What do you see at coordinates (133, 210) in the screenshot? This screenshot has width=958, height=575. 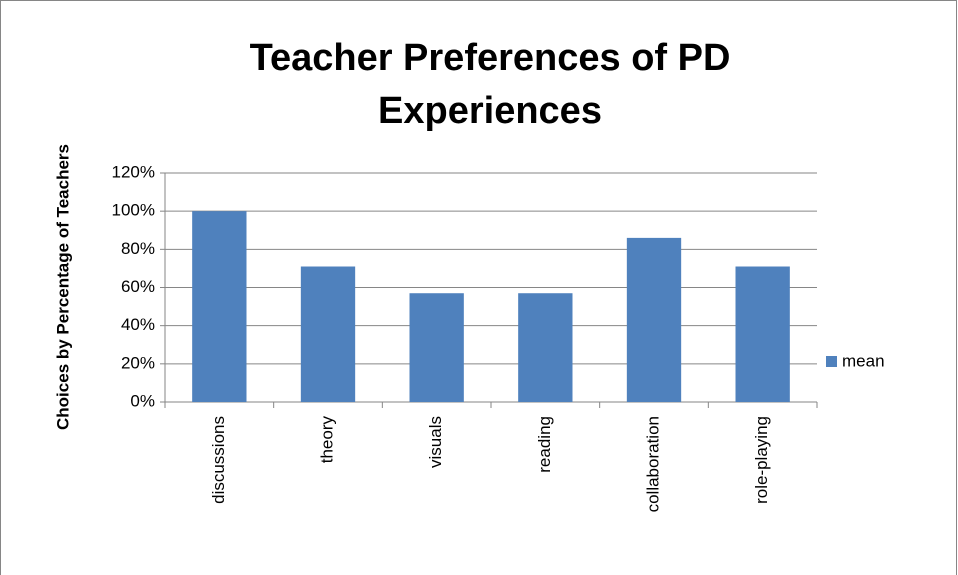 I see `y-tick-label: 100%` at bounding box center [133, 210].